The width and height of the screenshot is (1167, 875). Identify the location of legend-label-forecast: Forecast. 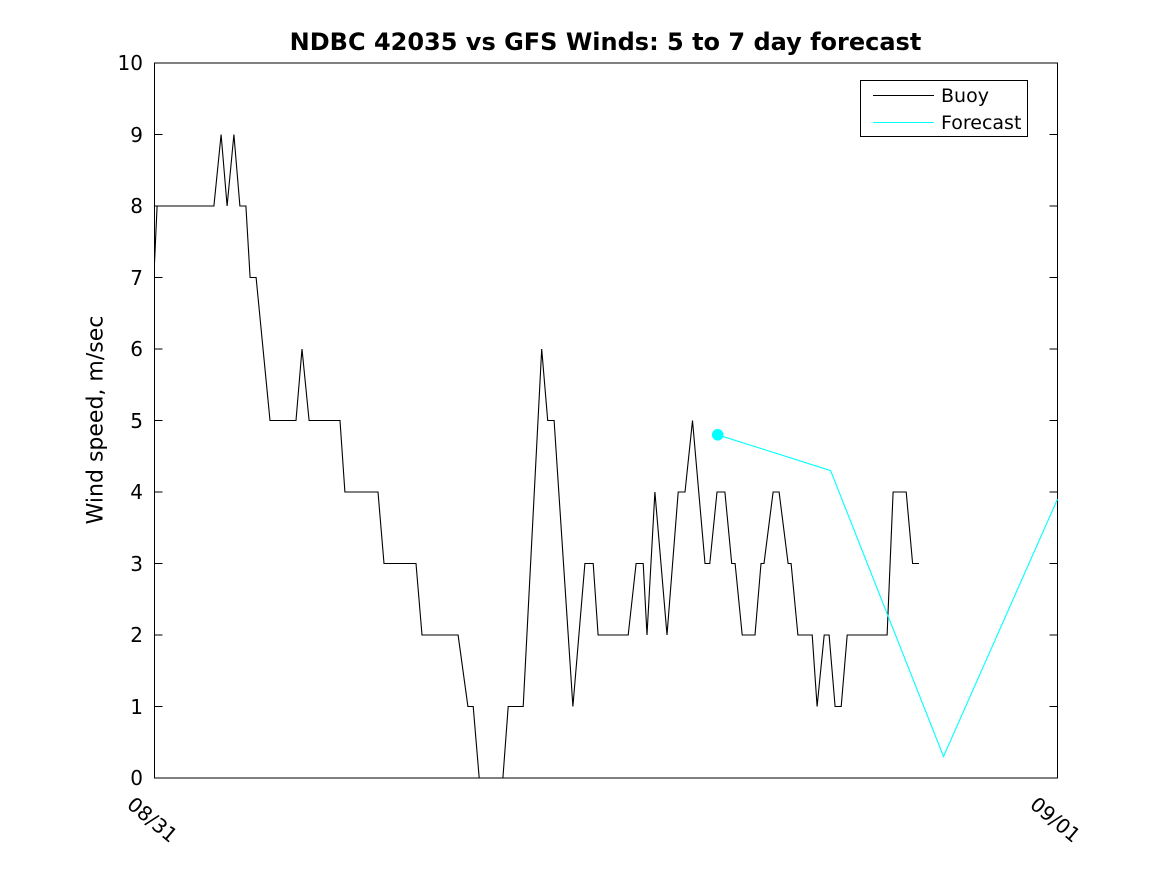
(981, 122).